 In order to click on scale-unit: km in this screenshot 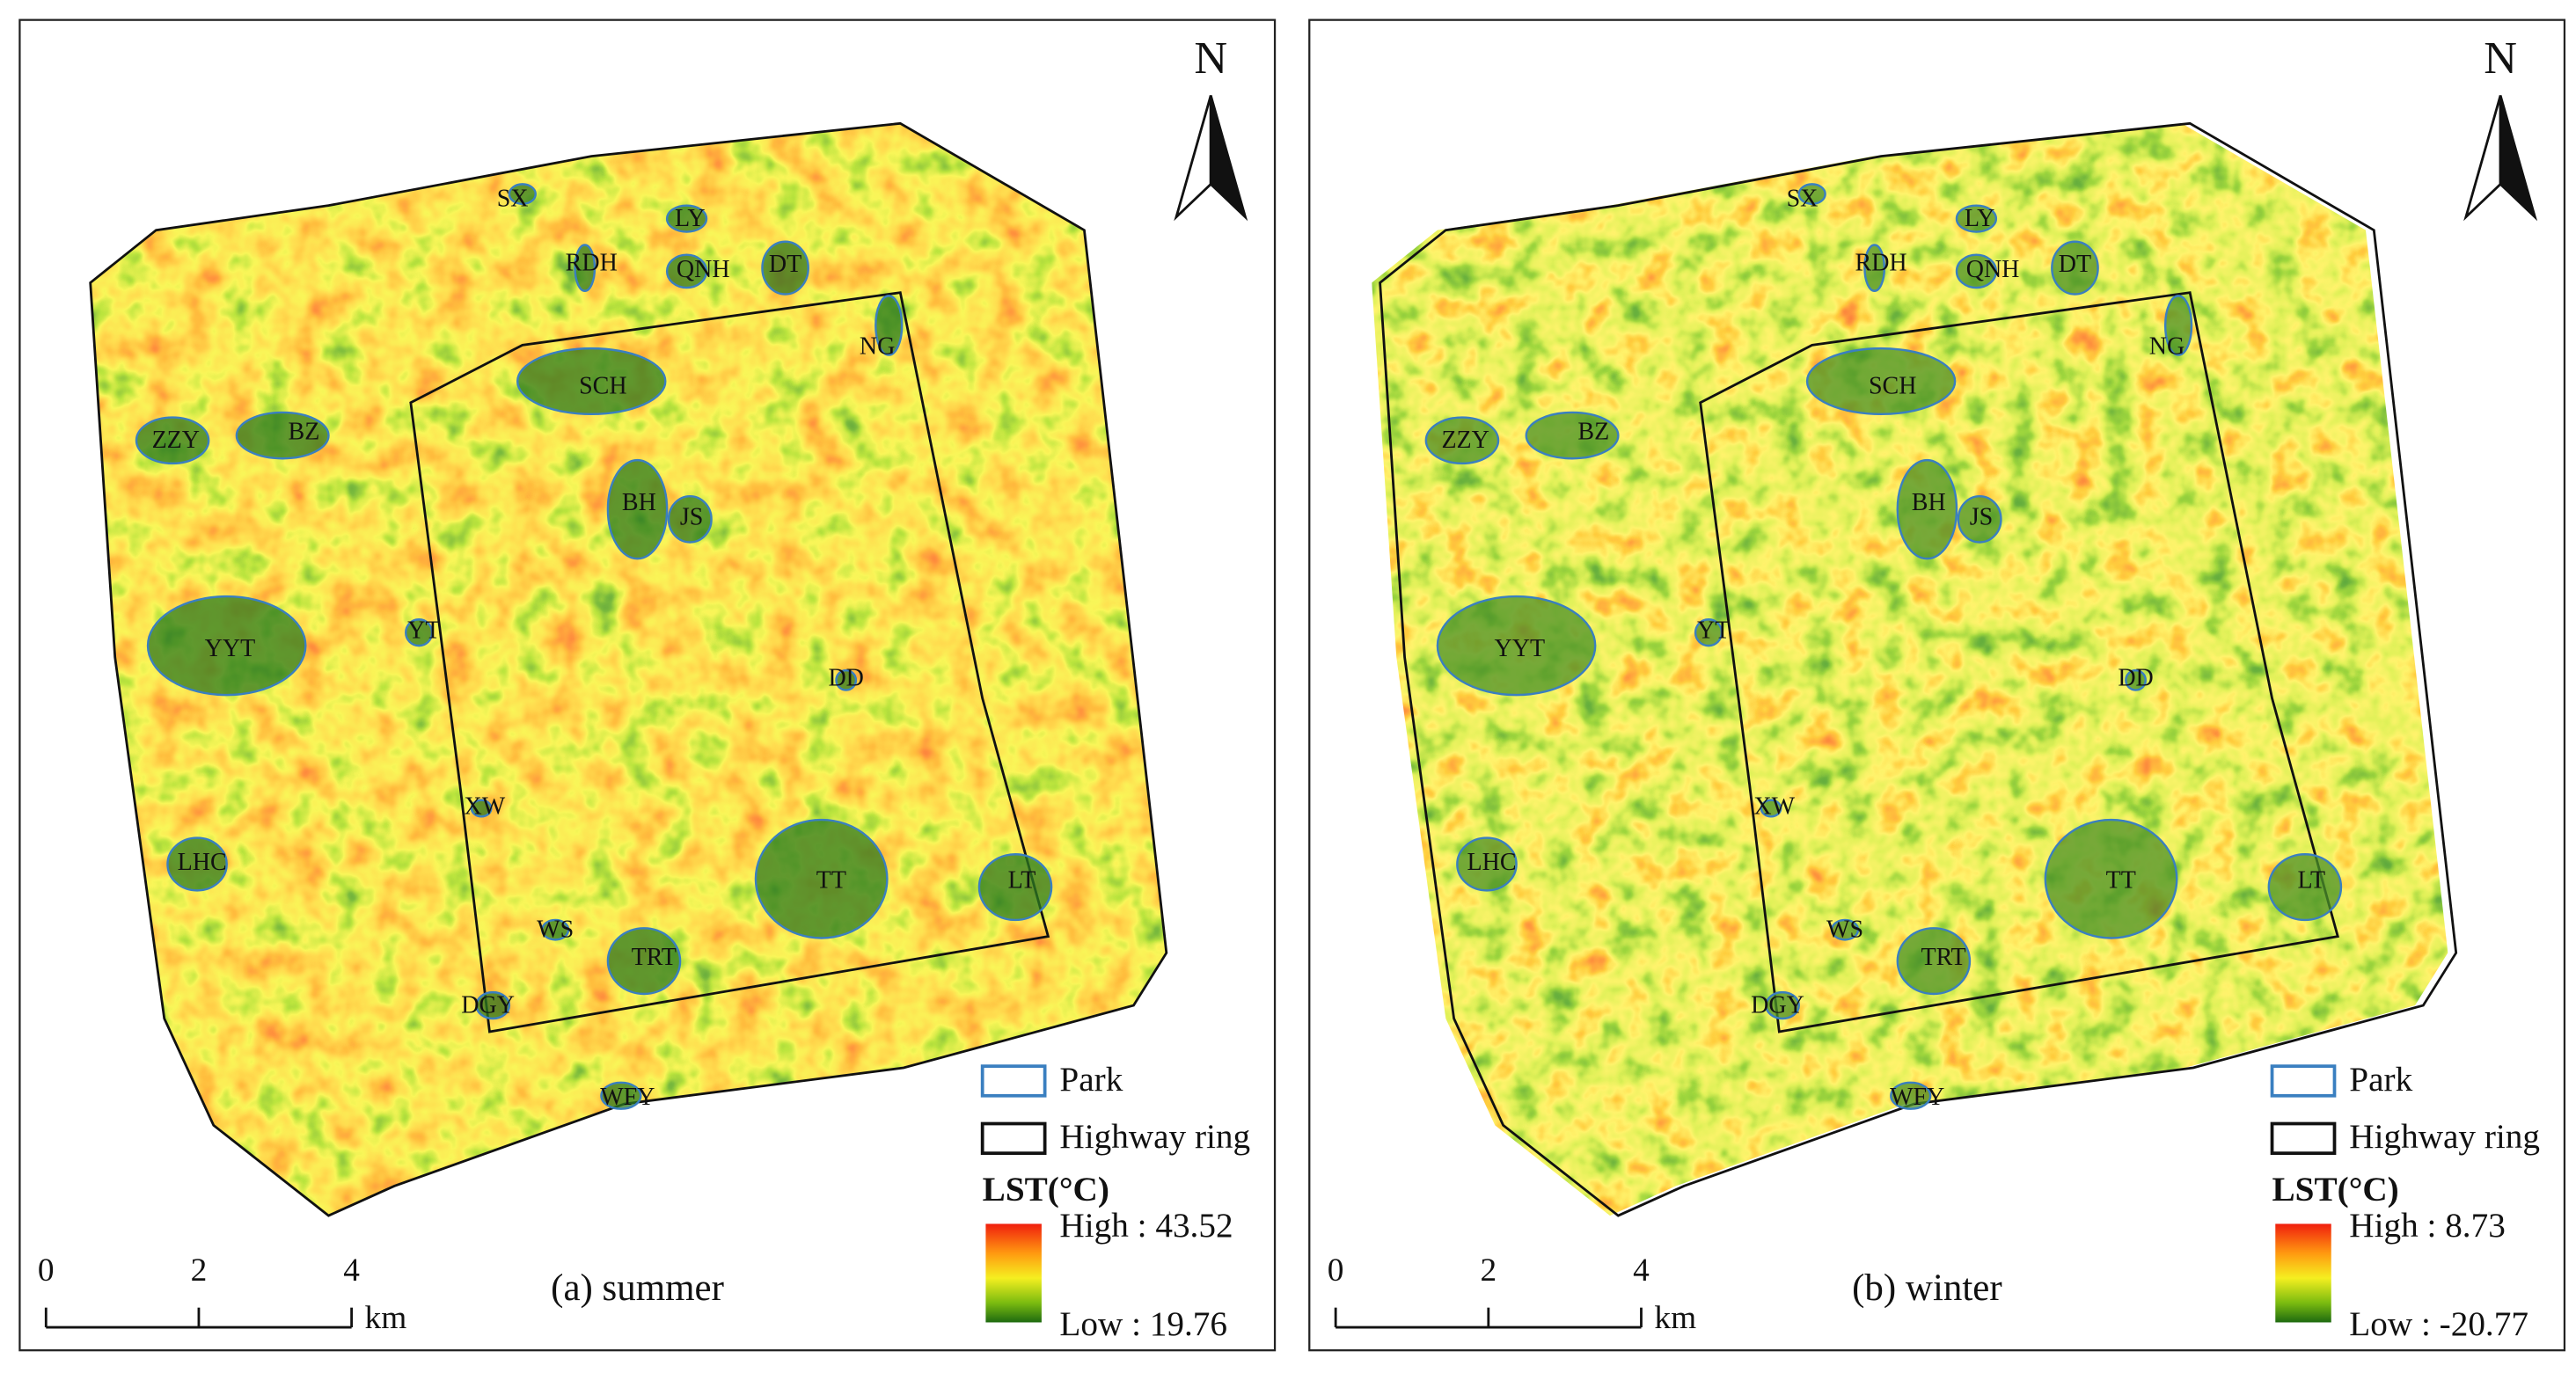, I will do `click(386, 1318)`.